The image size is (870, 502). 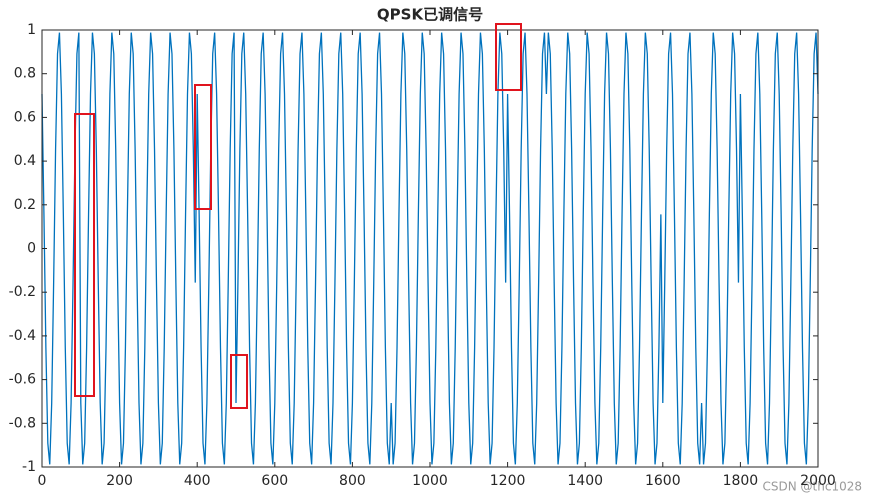 What do you see at coordinates (508, 481) in the screenshot?
I see `x-tick-label: 1200` at bounding box center [508, 481].